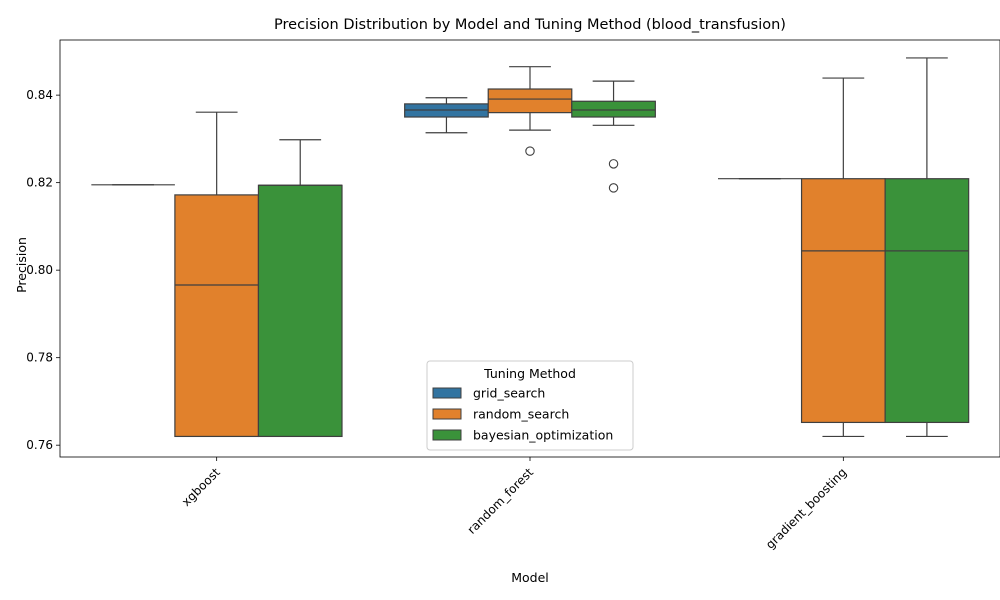  Describe the element at coordinates (447, 435) in the screenshot. I see `legend-swatch-bayesian_optimization` at that location.